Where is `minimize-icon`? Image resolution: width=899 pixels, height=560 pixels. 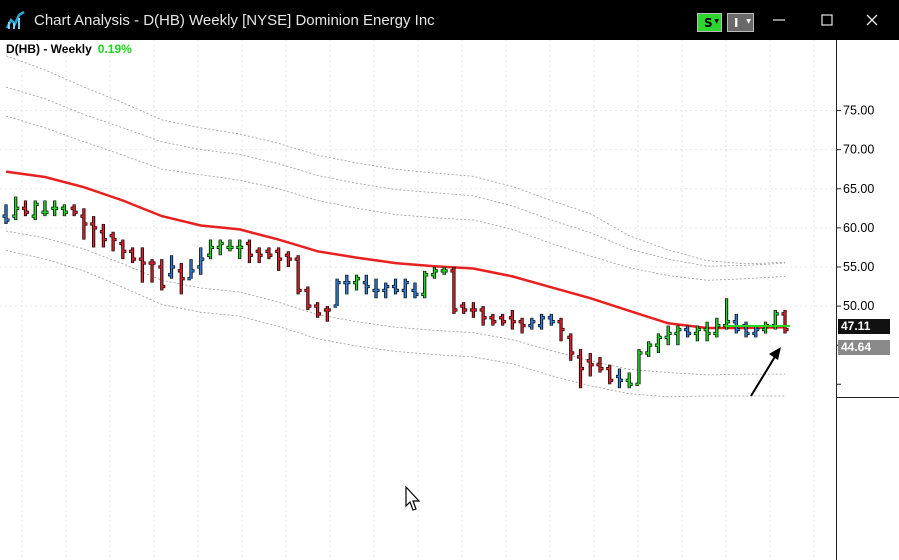 minimize-icon is located at coordinates (779, 20).